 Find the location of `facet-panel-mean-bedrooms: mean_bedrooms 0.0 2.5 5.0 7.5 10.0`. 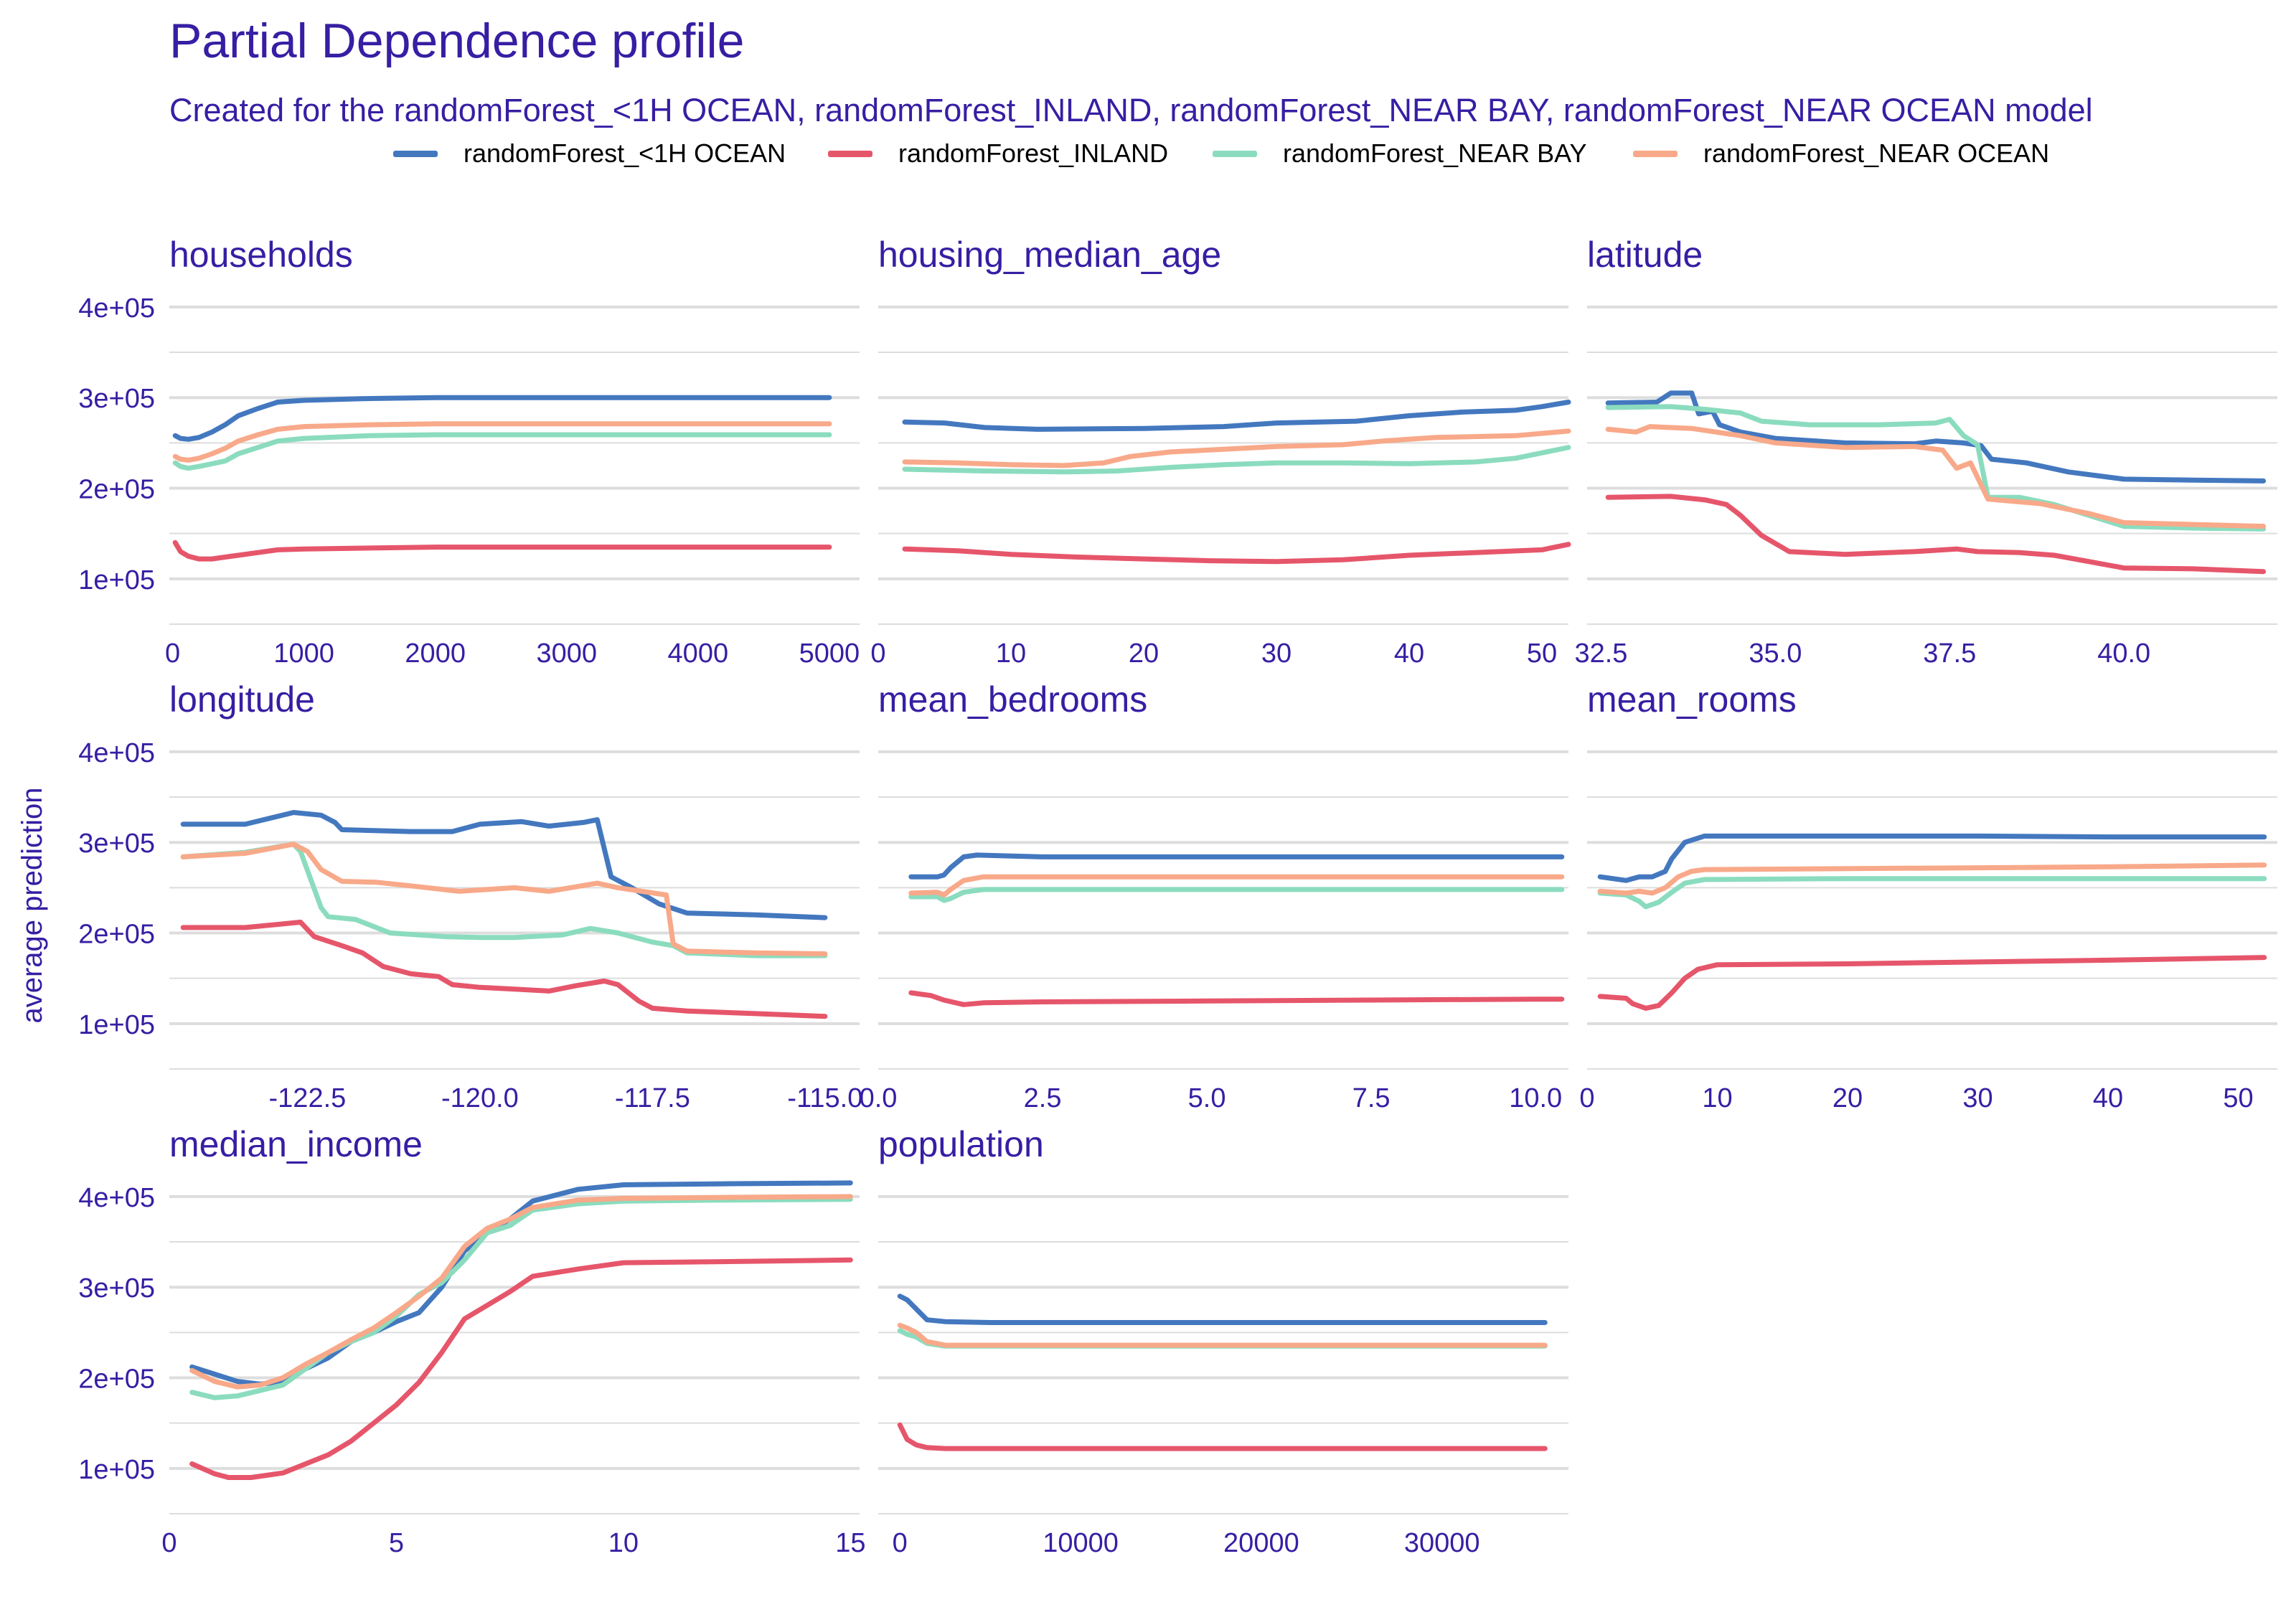

facet-panel-mean-bedrooms: mean_bedrooms 0.0 2.5 5.0 7.5 10.0 is located at coordinates (1214, 896).